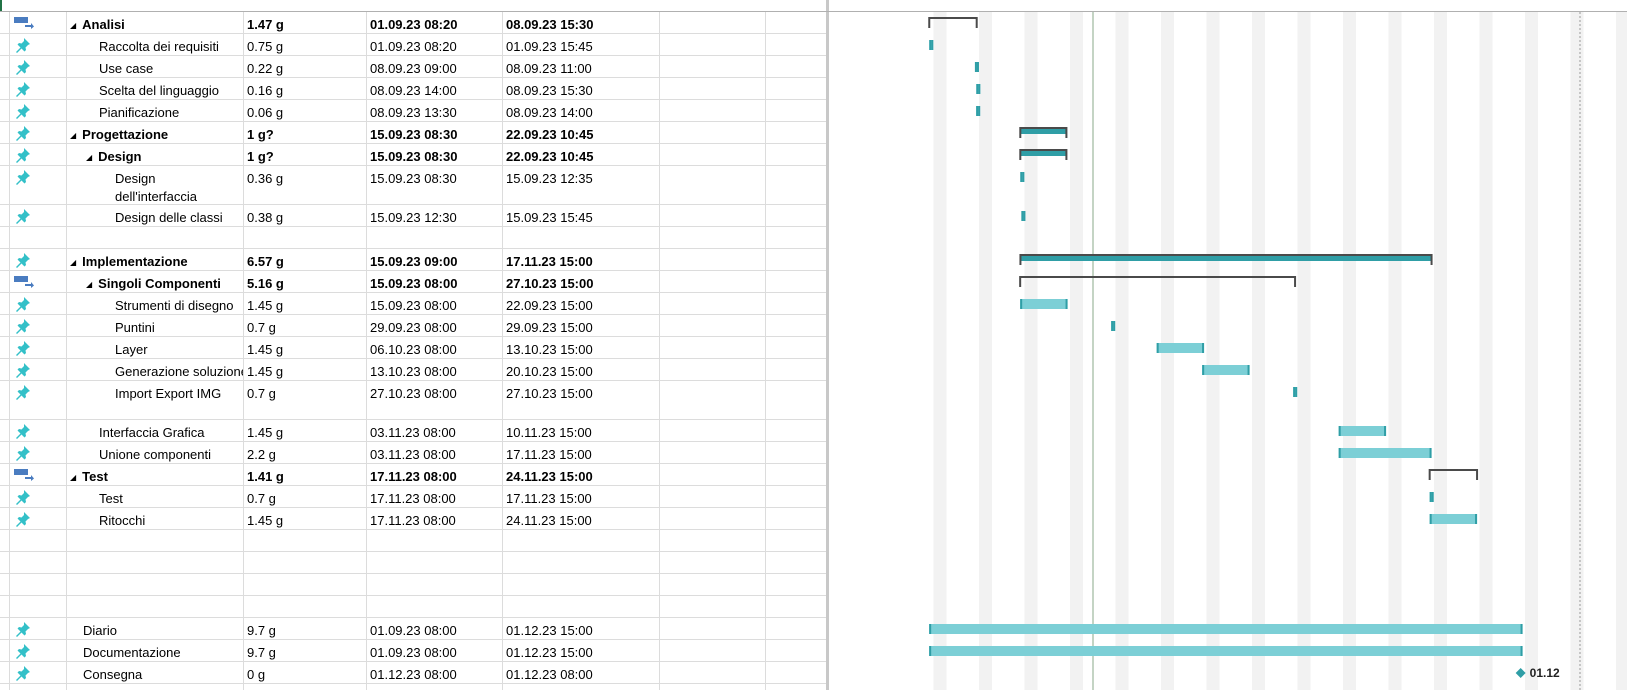 This screenshot has height=690, width=1627. What do you see at coordinates (155, 430) in the screenshot?
I see `task-name-cell: Interfaccia Grafica` at bounding box center [155, 430].